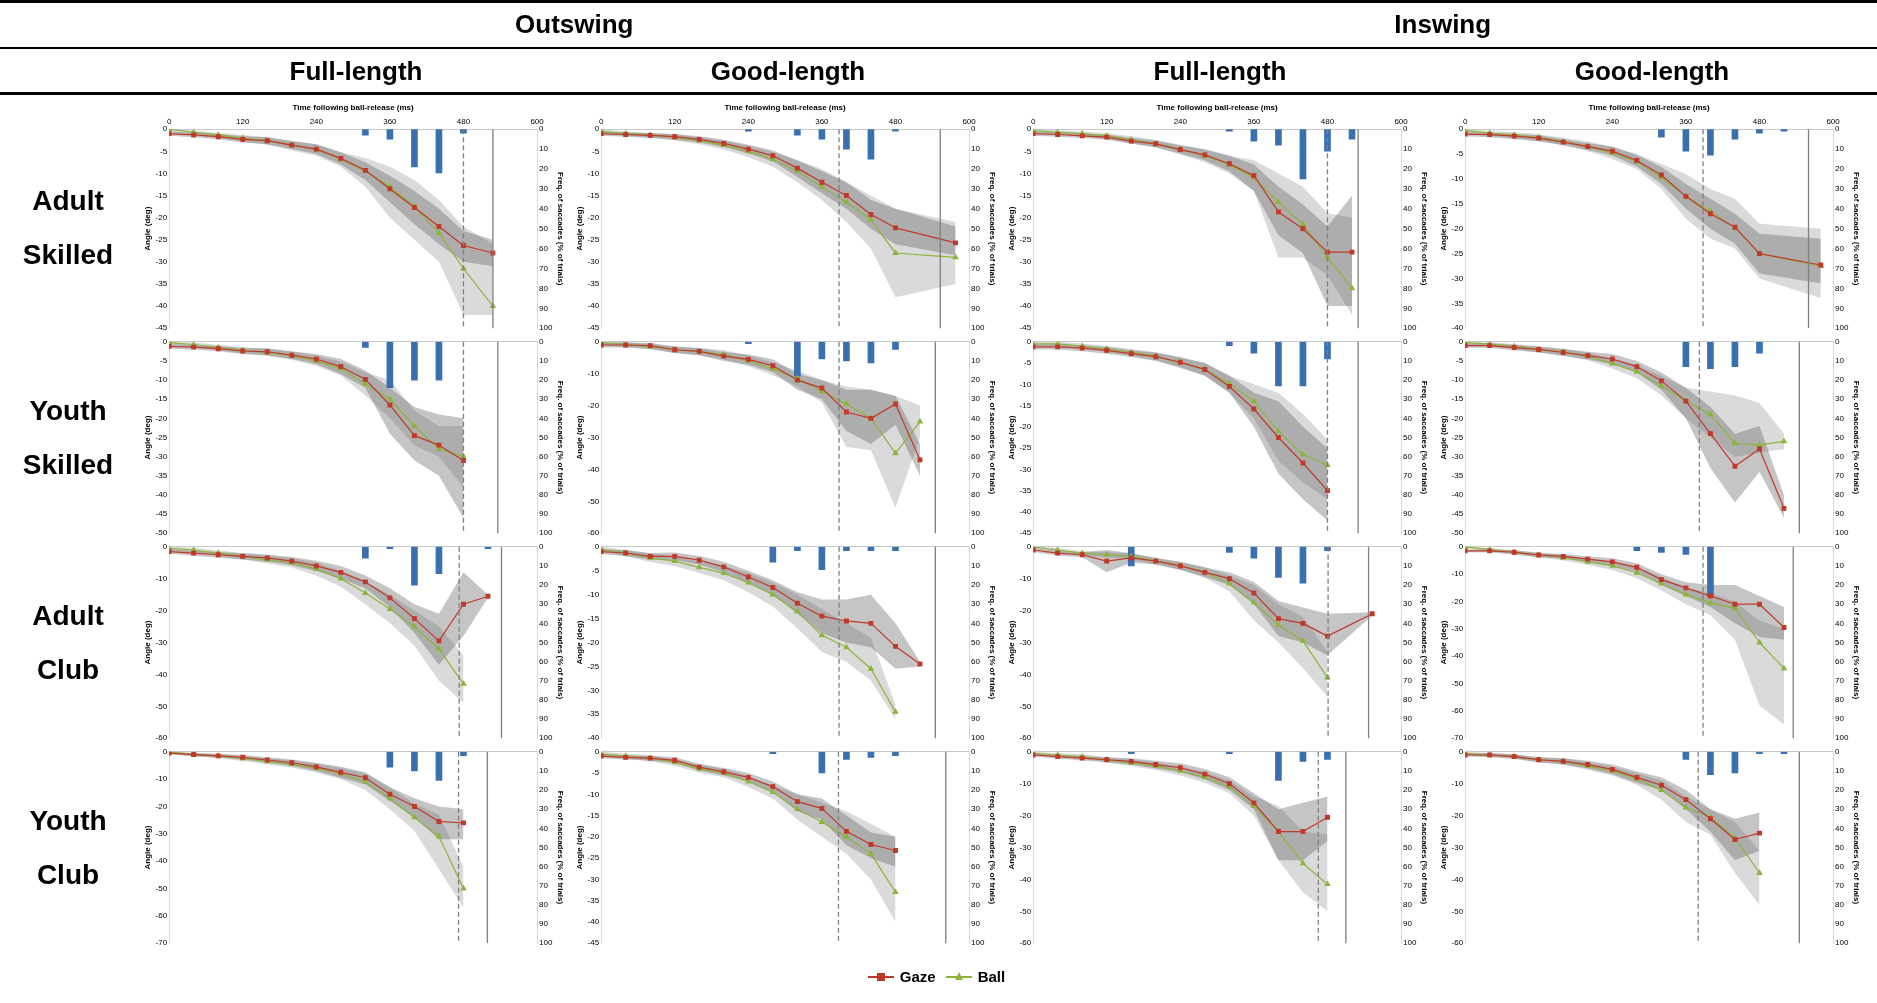 The image size is (1877, 1003). Describe the element at coordinates (390, 121) in the screenshot. I see `x-tick-label: 360` at that location.